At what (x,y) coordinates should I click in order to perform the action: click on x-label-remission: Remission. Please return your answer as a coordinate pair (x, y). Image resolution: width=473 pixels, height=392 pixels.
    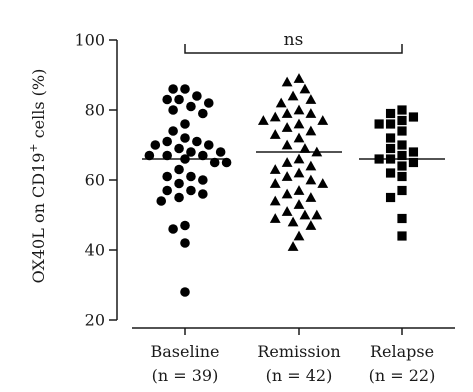
    Looking at the image, I should click on (298, 351).